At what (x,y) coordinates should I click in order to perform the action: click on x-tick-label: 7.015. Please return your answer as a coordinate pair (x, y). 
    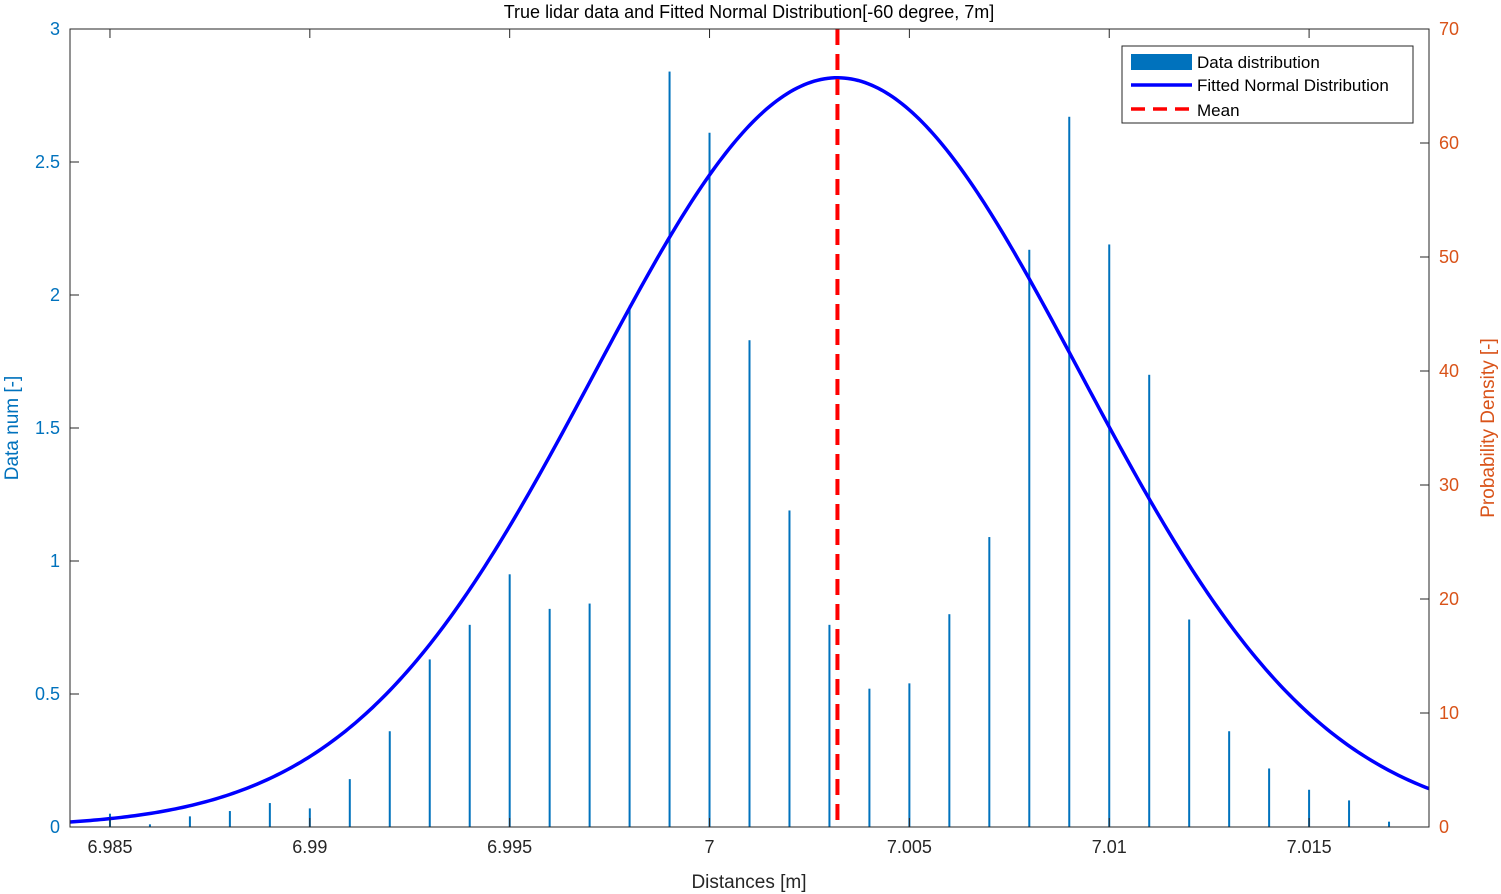
    Looking at the image, I should click on (1309, 847).